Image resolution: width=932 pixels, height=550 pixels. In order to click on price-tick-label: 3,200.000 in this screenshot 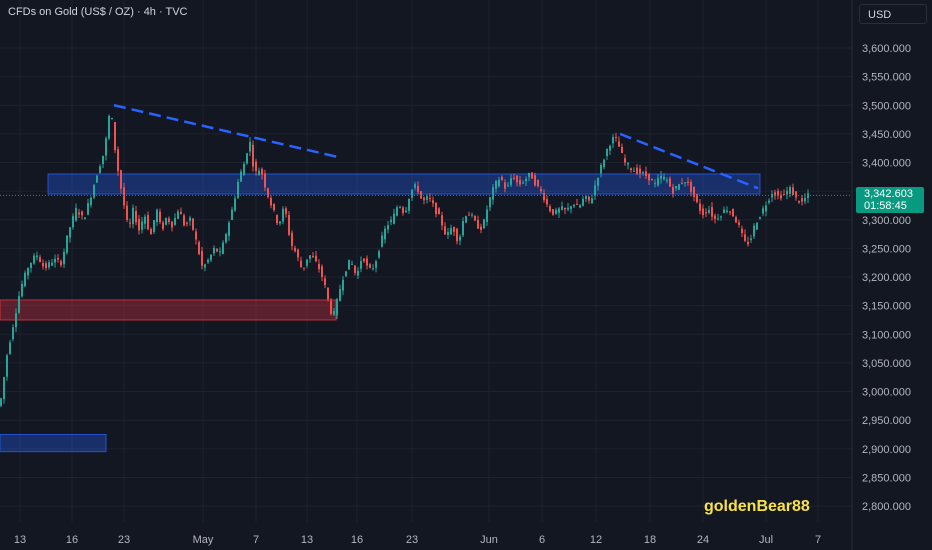, I will do `click(886, 278)`.